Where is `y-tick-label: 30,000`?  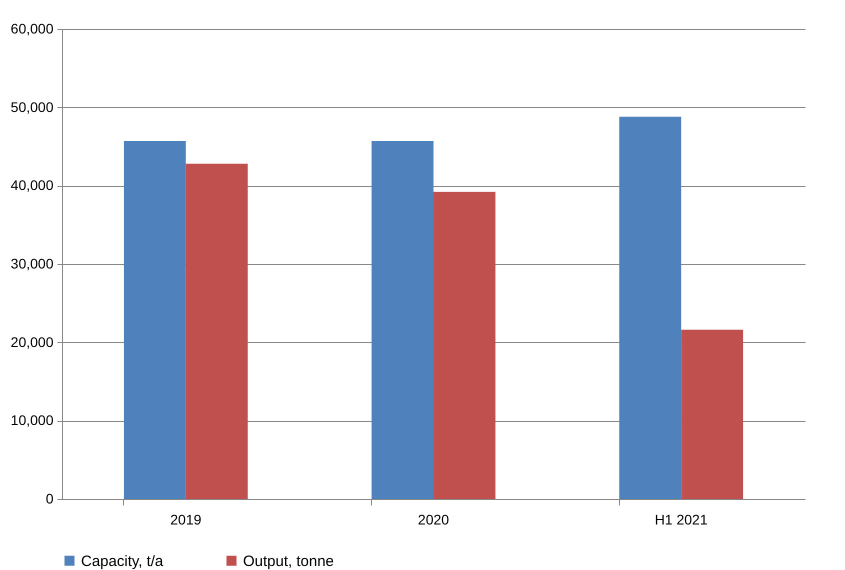
y-tick-label: 30,000 is located at coordinates (32, 264).